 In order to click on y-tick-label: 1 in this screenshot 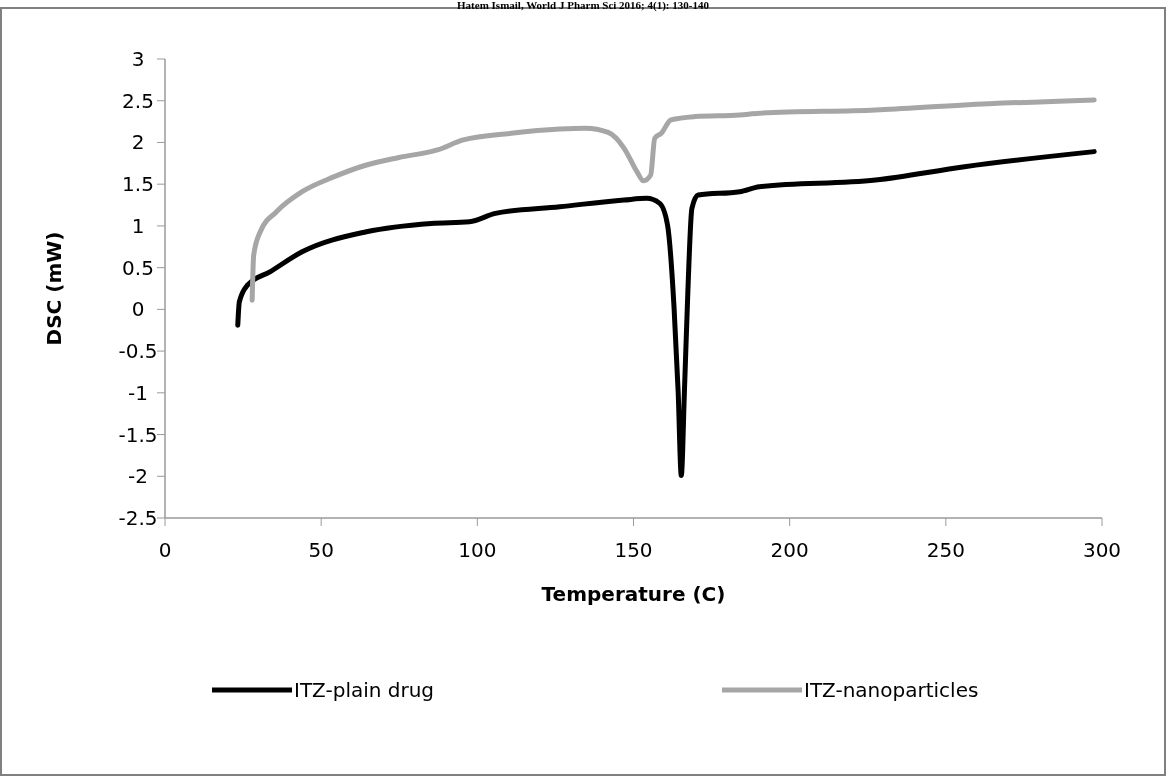, I will do `click(138, 225)`.